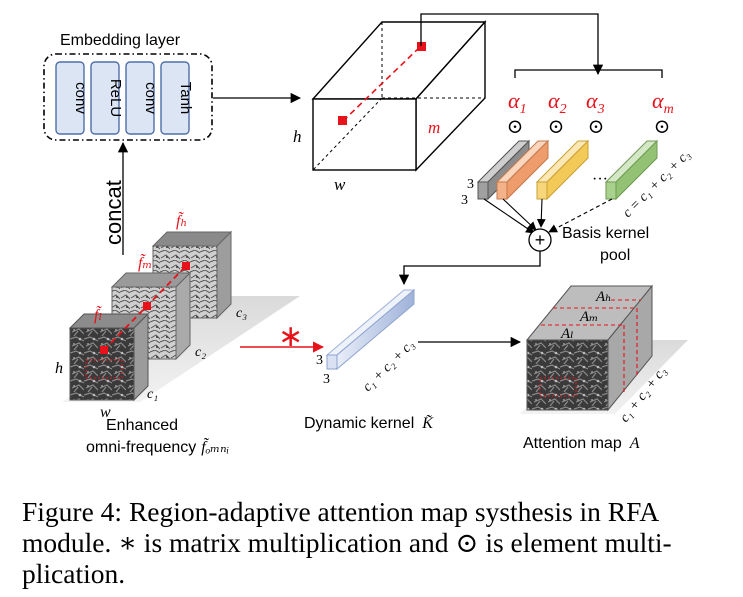 The height and width of the screenshot is (597, 743). I want to click on embedding-relu-box: ReLU, so click(107, 98).